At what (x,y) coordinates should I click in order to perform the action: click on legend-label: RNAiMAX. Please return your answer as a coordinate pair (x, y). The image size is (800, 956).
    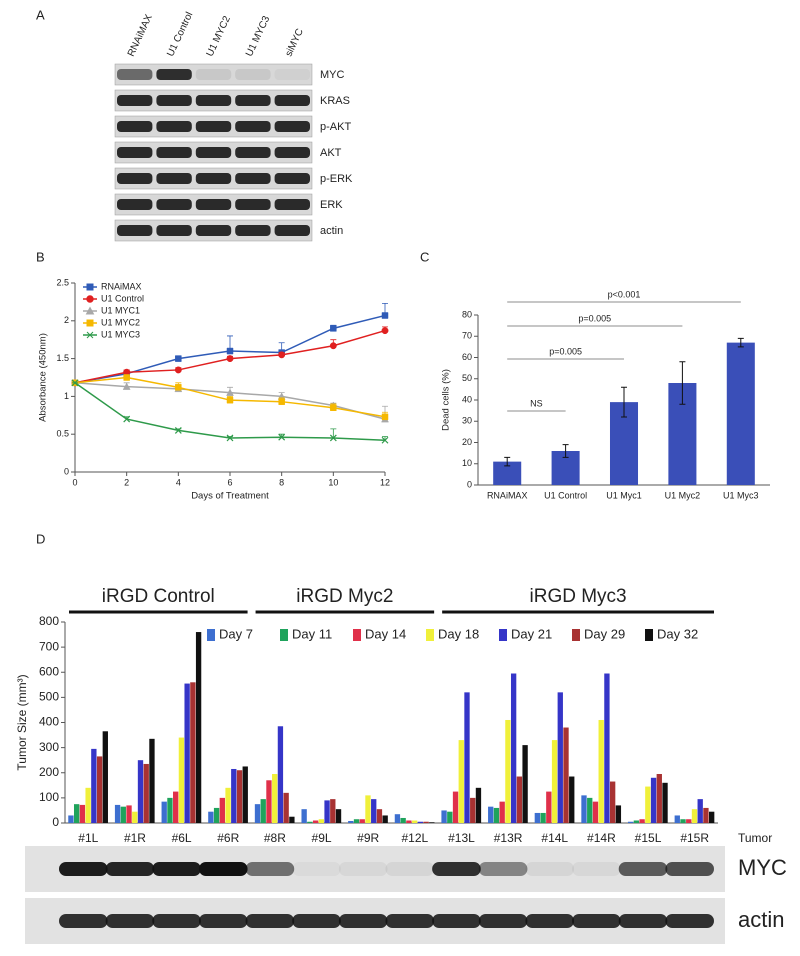
    Looking at the image, I should click on (121, 286).